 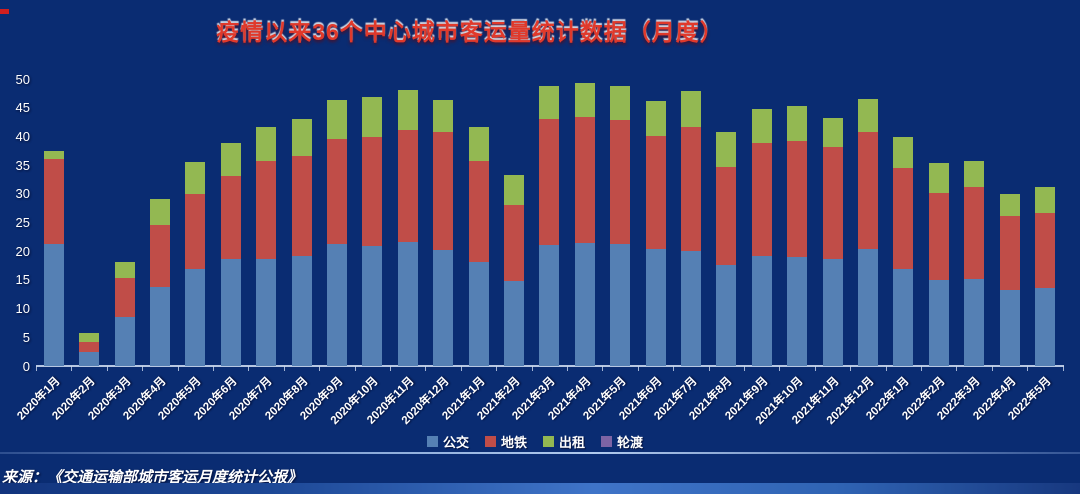 What do you see at coordinates (22, 136) in the screenshot?
I see `y-axis-label: 40` at bounding box center [22, 136].